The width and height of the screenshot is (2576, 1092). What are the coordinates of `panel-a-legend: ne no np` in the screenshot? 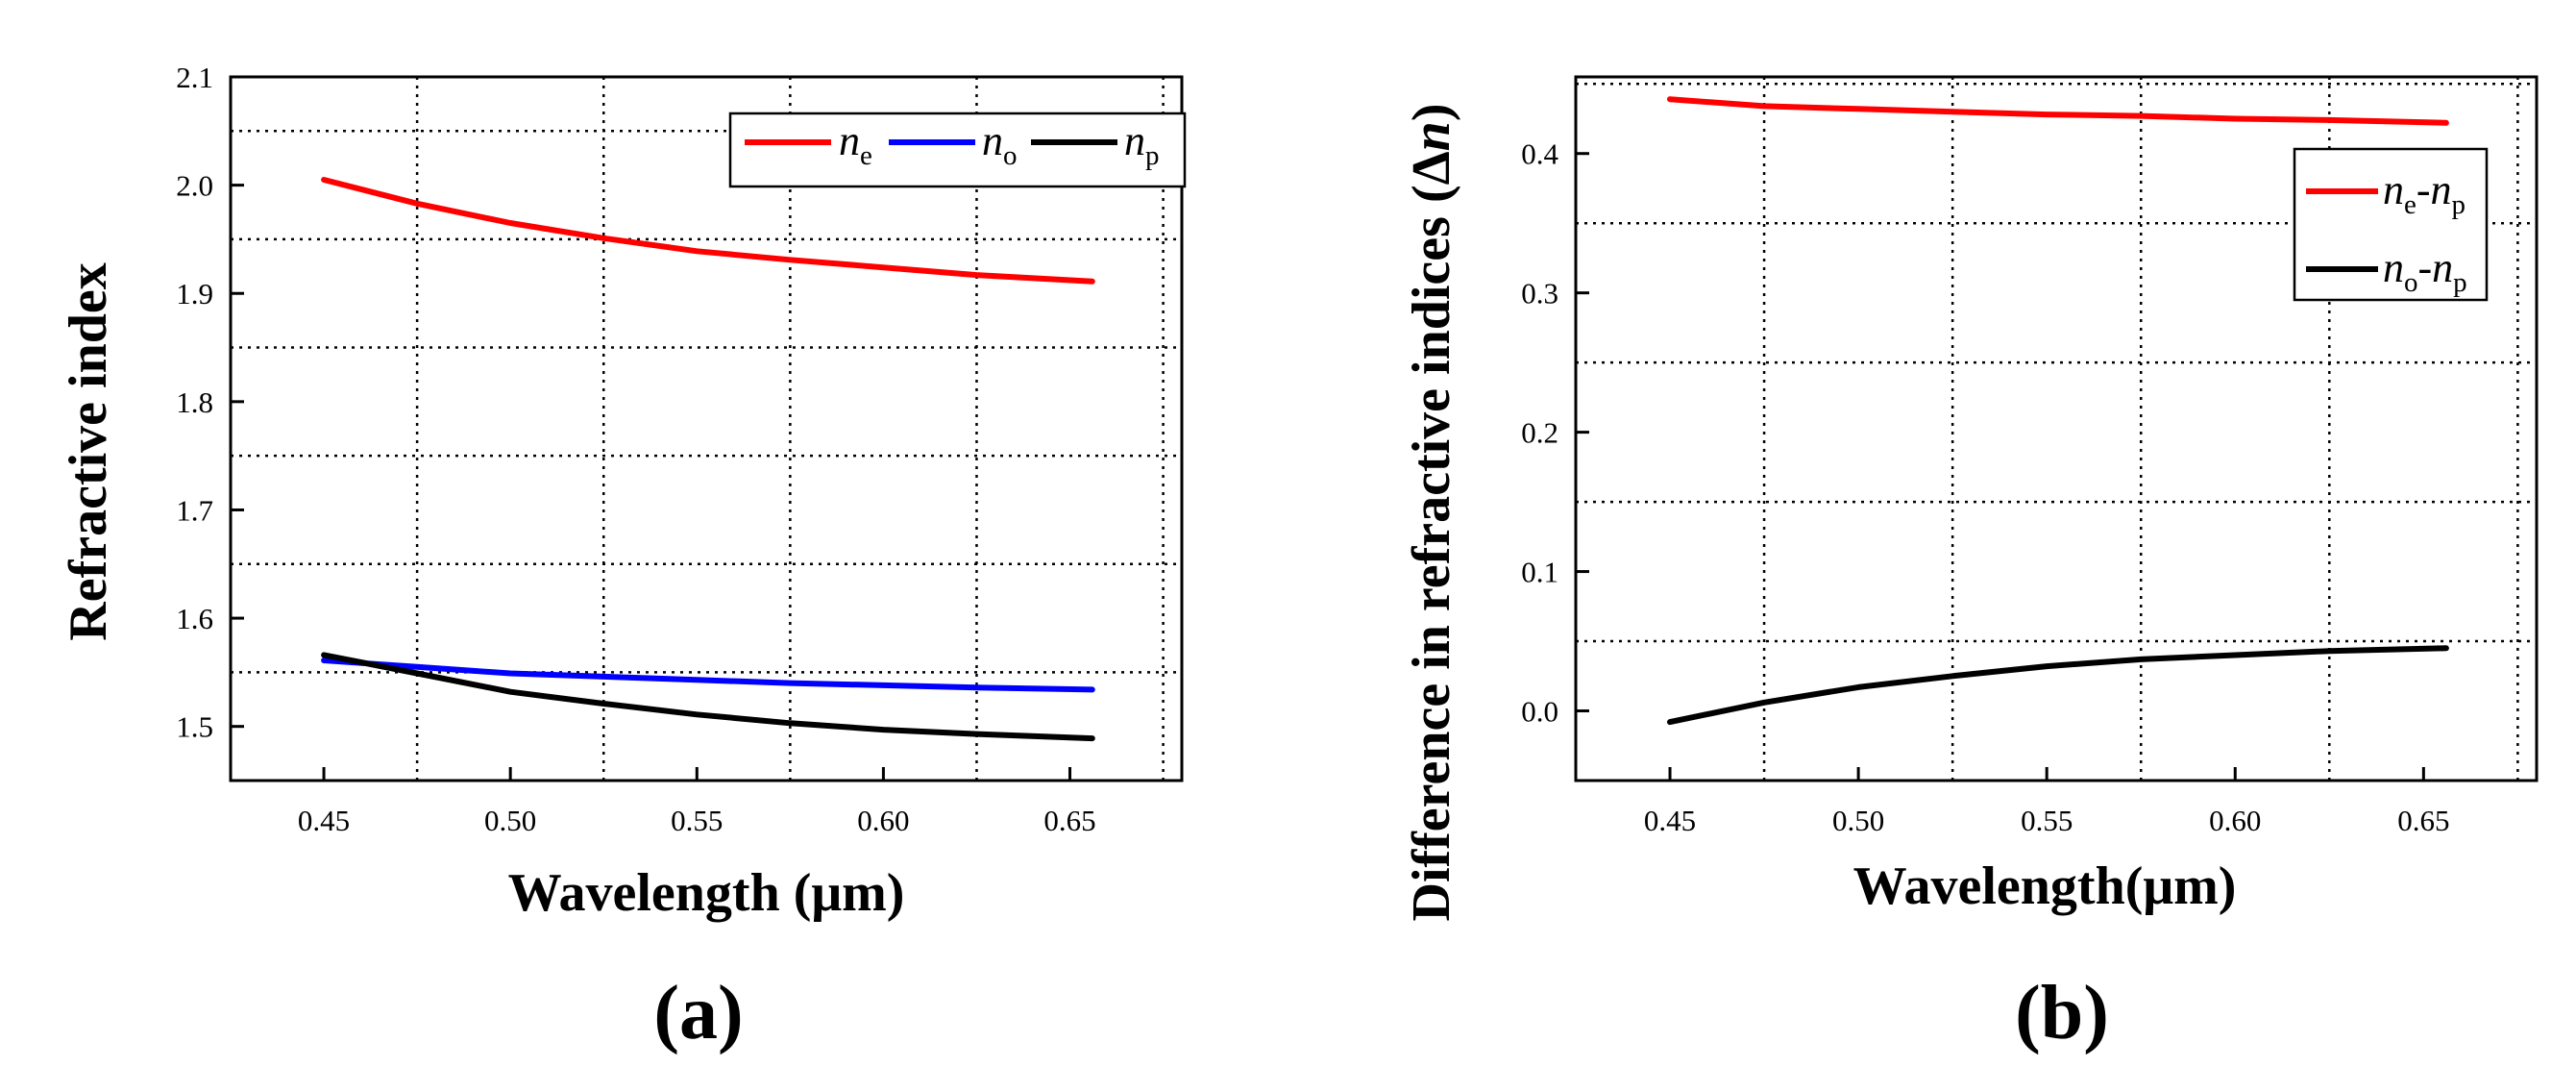 It's located at (957, 150).